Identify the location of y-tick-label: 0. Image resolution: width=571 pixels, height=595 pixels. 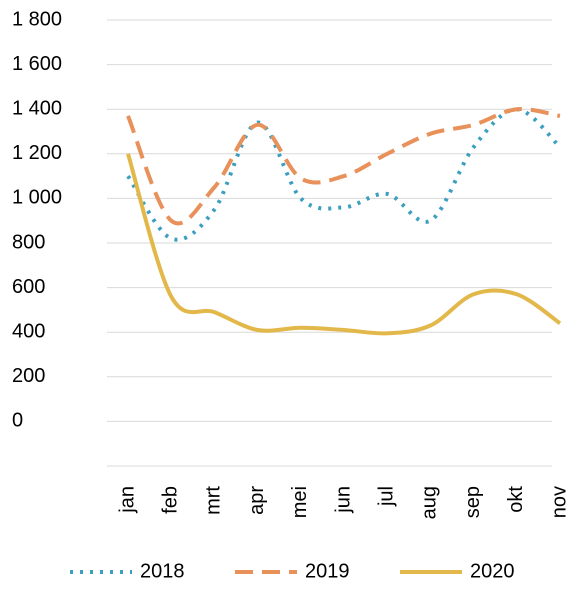
(17, 421).